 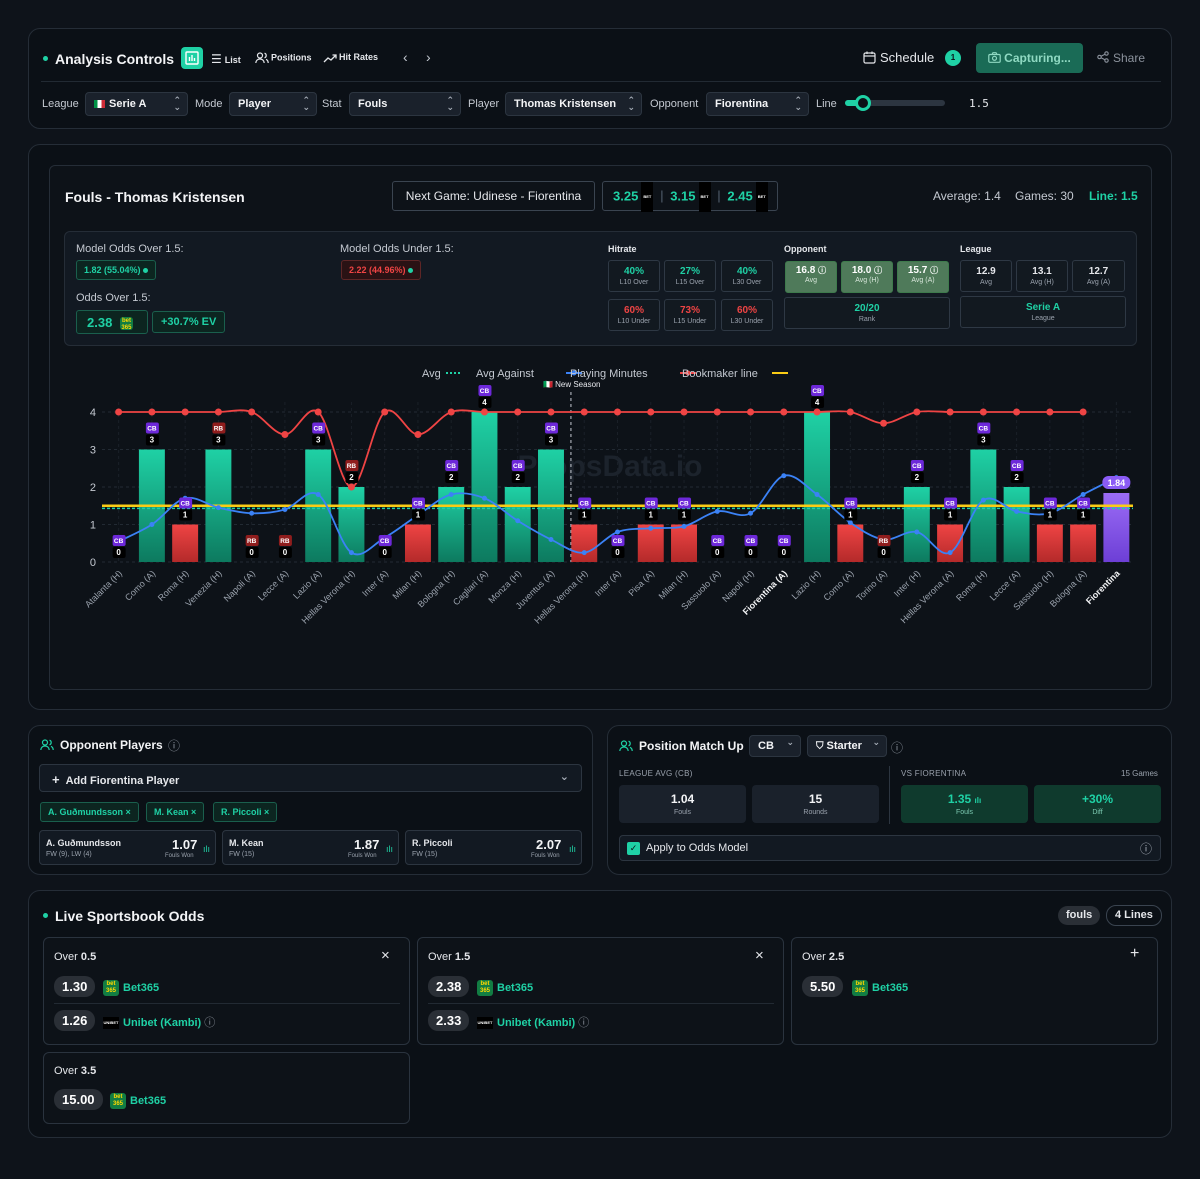 What do you see at coordinates (1005, 585) in the screenshot?
I see `x-tick-label: Lecce (A)` at bounding box center [1005, 585].